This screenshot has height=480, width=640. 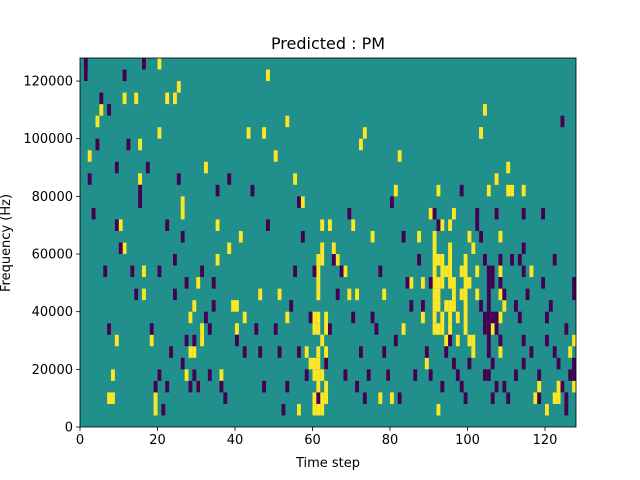 I want to click on x-tick-label: 120, so click(x=545, y=440).